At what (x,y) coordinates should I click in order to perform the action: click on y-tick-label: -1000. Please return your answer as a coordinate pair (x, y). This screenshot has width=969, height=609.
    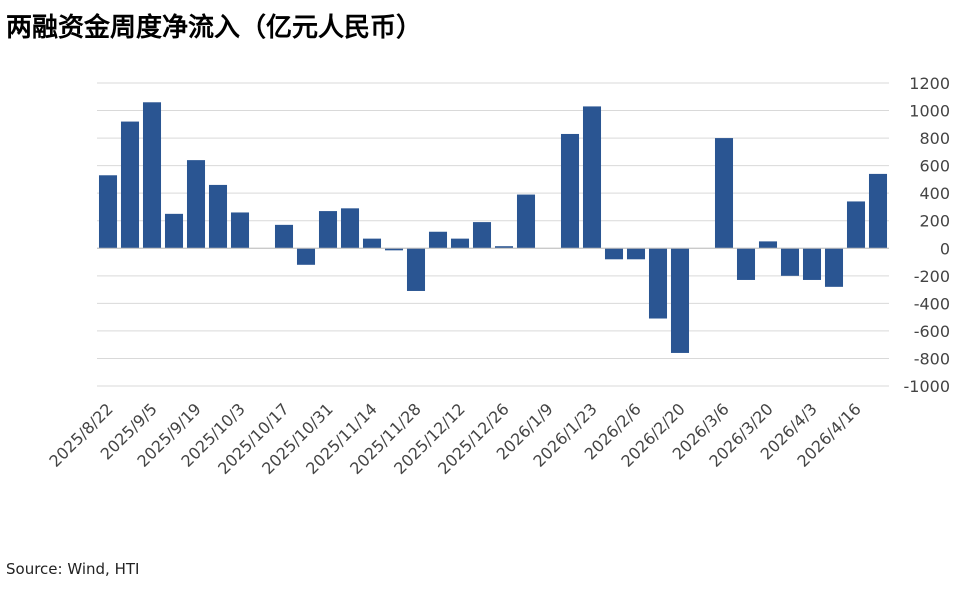
    Looking at the image, I should click on (927, 386).